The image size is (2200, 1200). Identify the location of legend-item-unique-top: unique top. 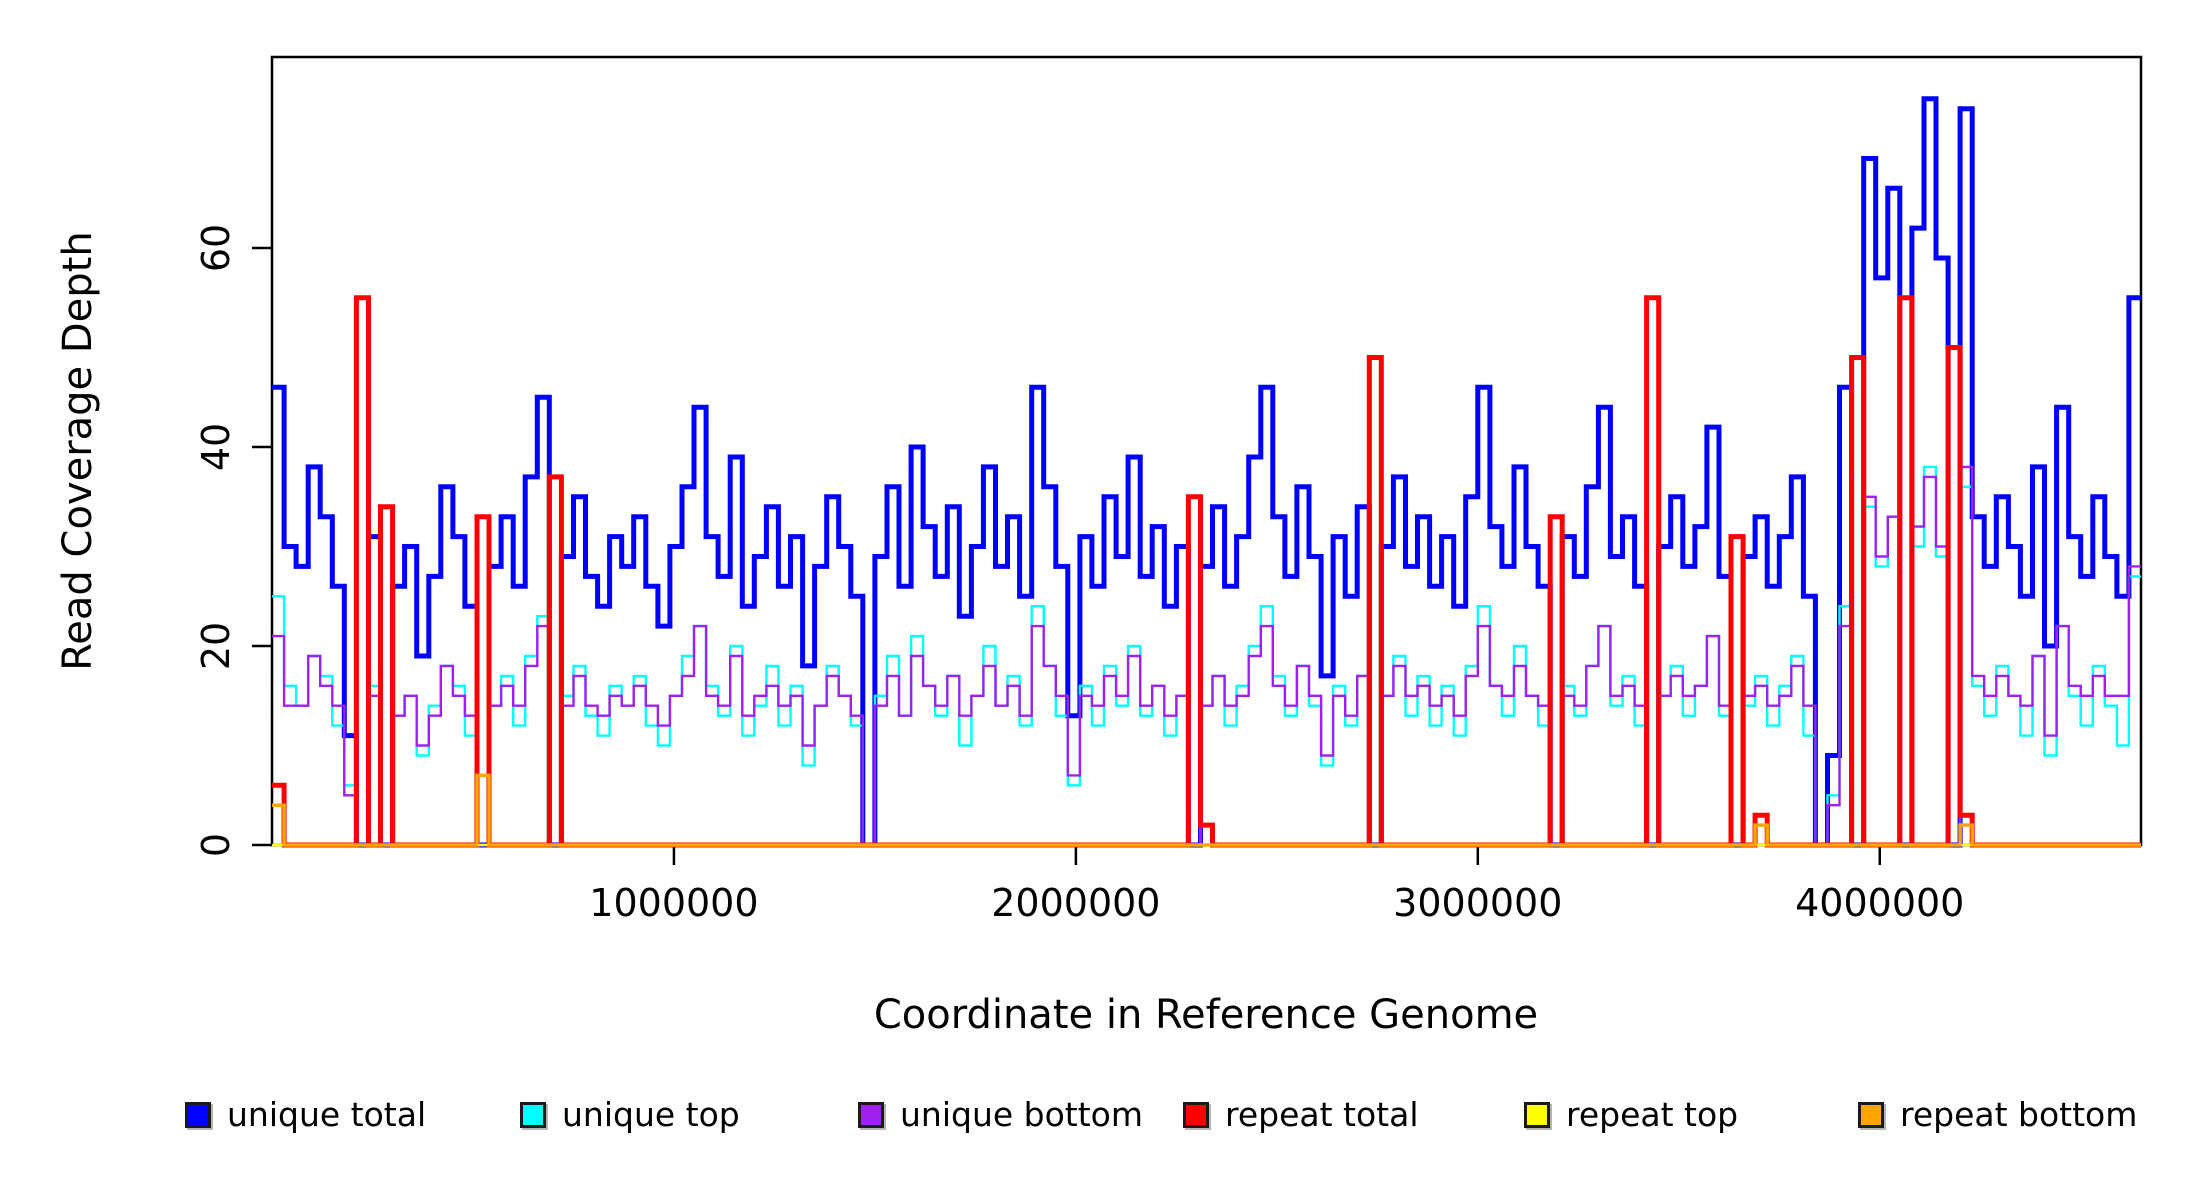
(630, 1115).